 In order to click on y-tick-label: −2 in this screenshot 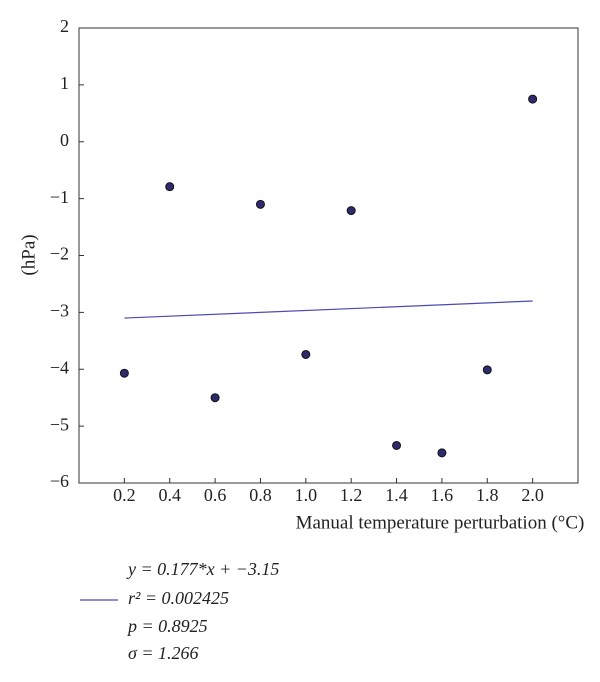, I will do `click(59, 254)`.